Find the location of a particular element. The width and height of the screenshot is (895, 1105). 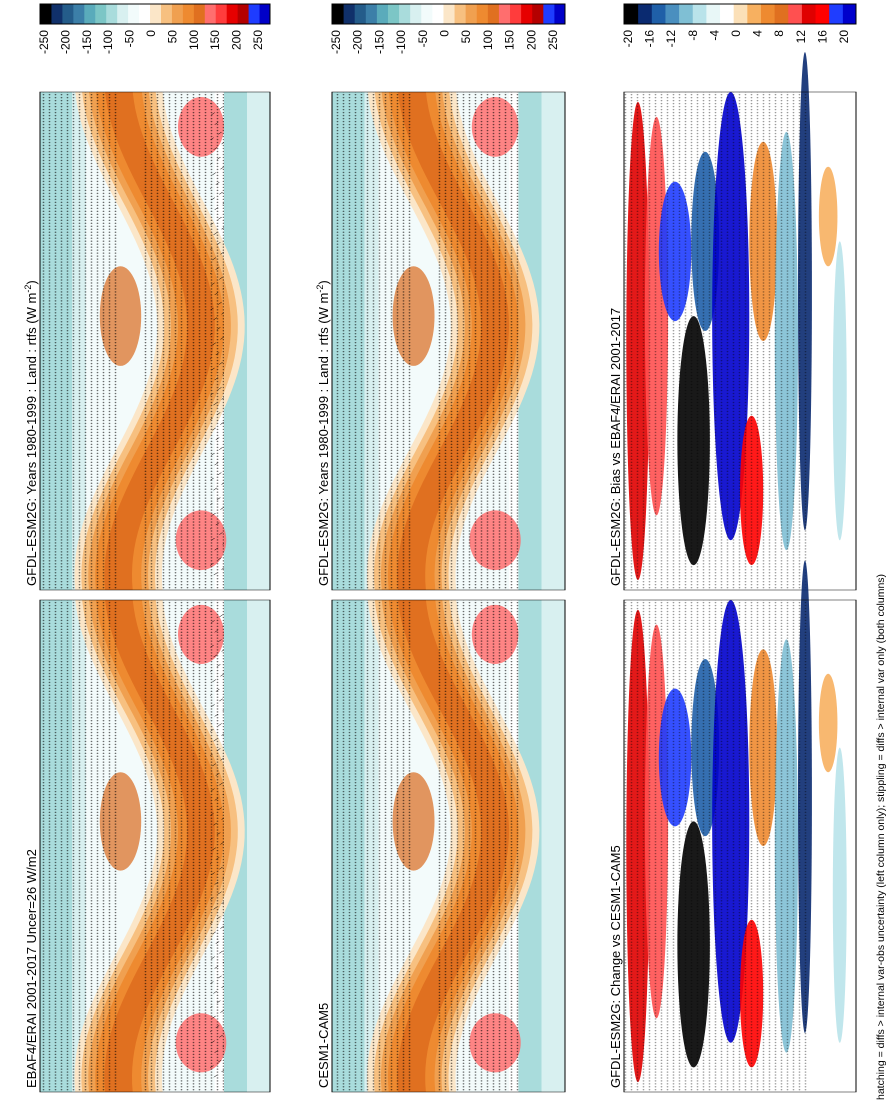

colorbar-label: -16 is located at coordinates (650, 39).